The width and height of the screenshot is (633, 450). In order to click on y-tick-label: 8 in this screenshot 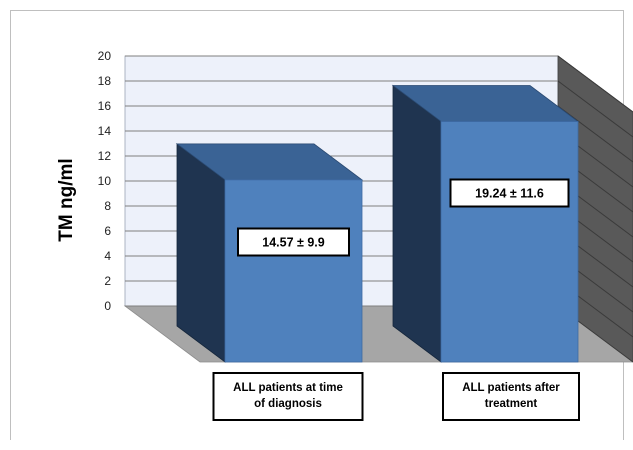, I will do `click(107, 206)`.